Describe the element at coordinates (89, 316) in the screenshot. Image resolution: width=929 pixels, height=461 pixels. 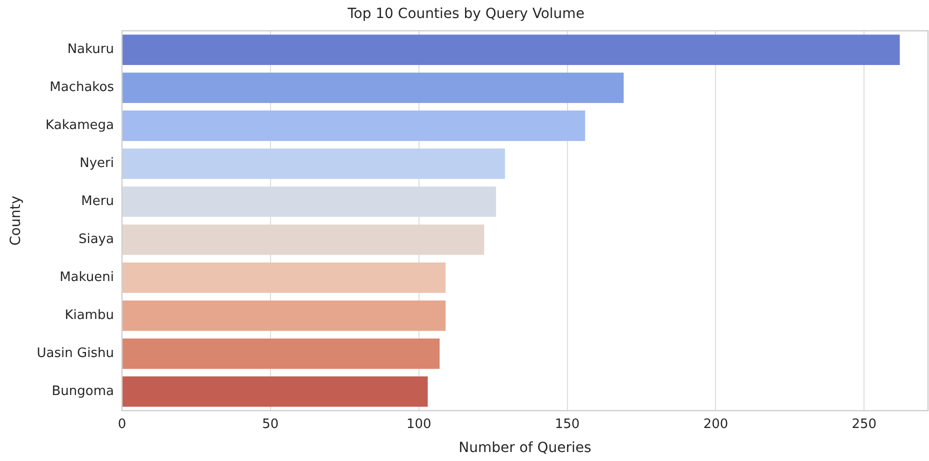
I see `y-tick-label: Kiambu` at that location.